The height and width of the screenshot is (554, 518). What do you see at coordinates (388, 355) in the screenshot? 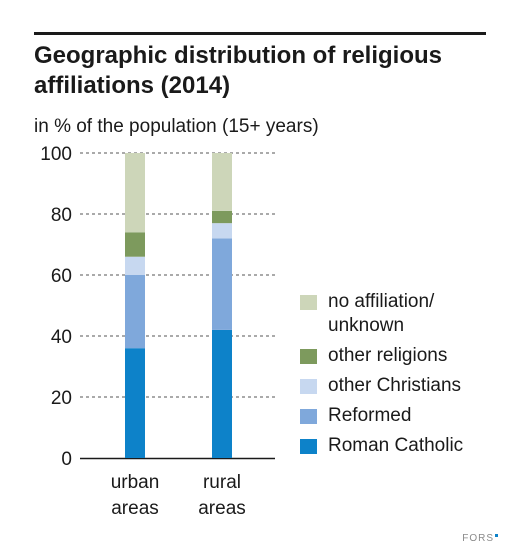
I see `legend-label-1-0: other religions` at bounding box center [388, 355].